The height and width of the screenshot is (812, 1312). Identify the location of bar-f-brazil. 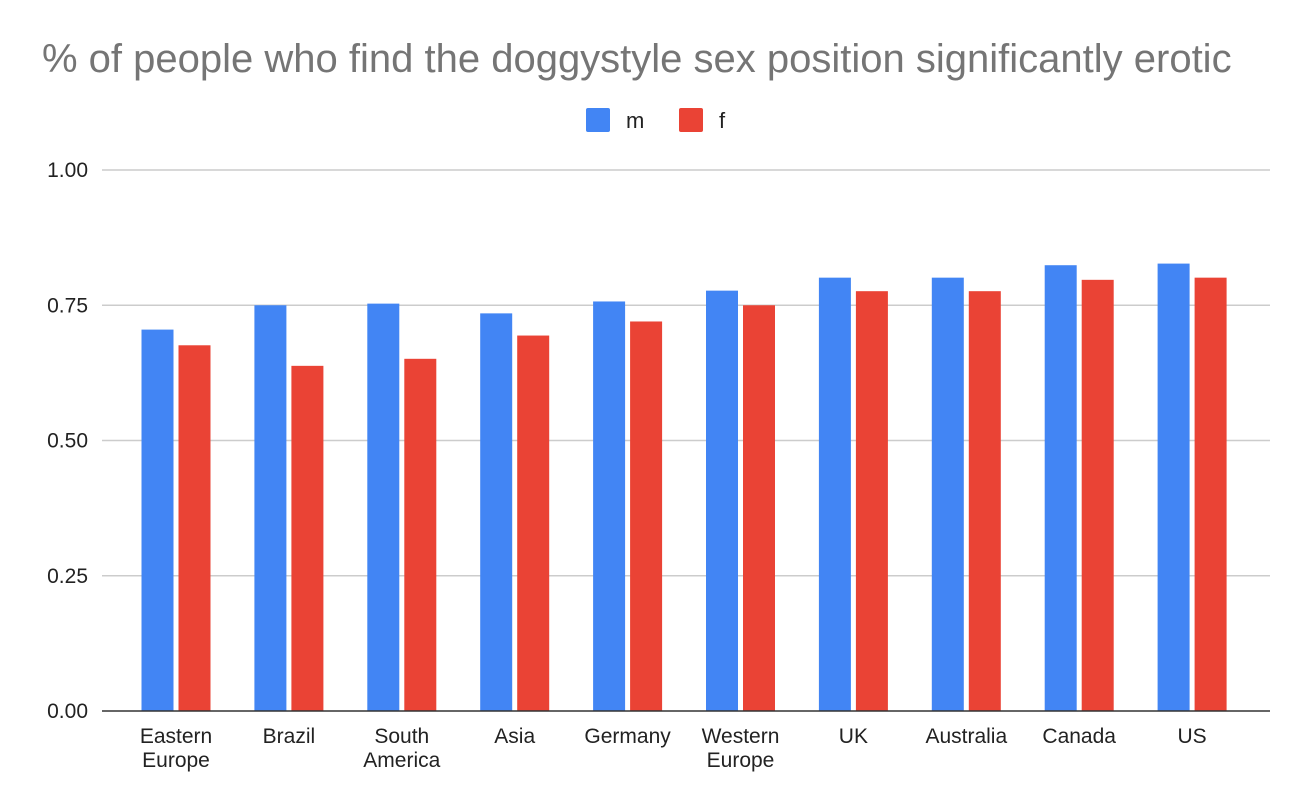
(307, 538).